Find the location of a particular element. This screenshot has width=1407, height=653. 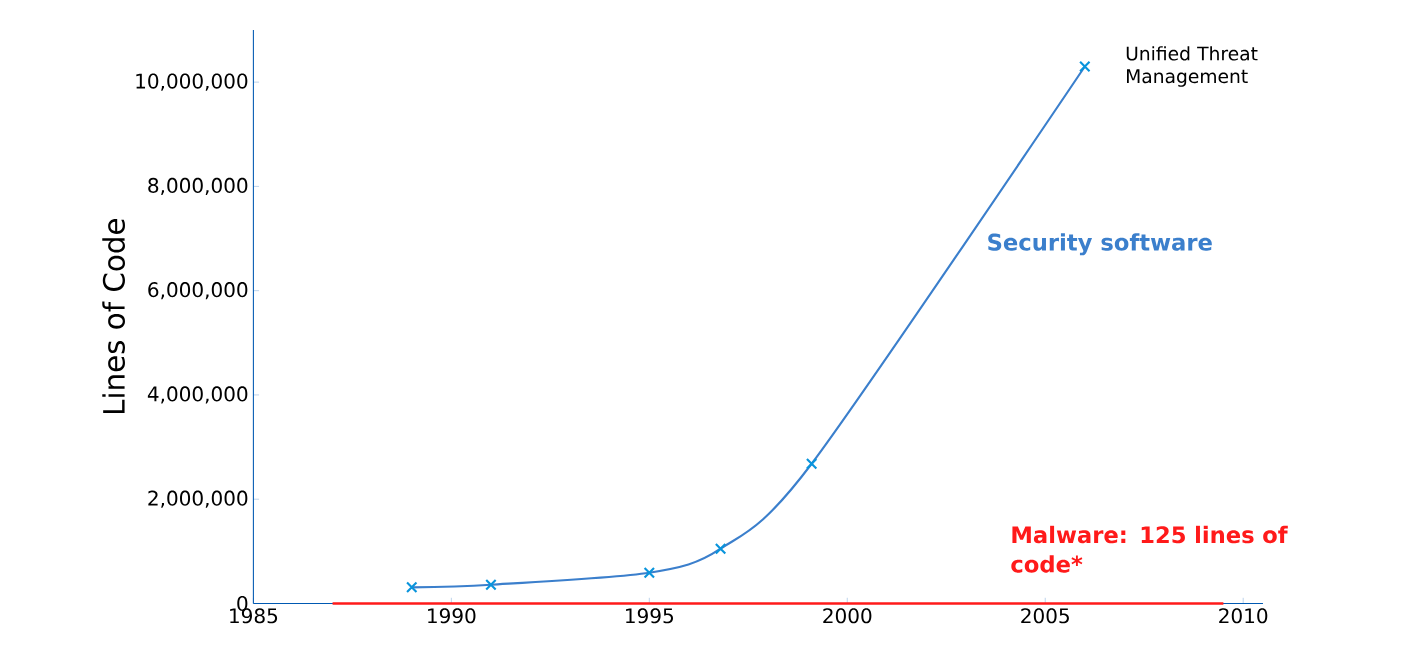

x-tick-label: 1990 is located at coordinates (452, 615).